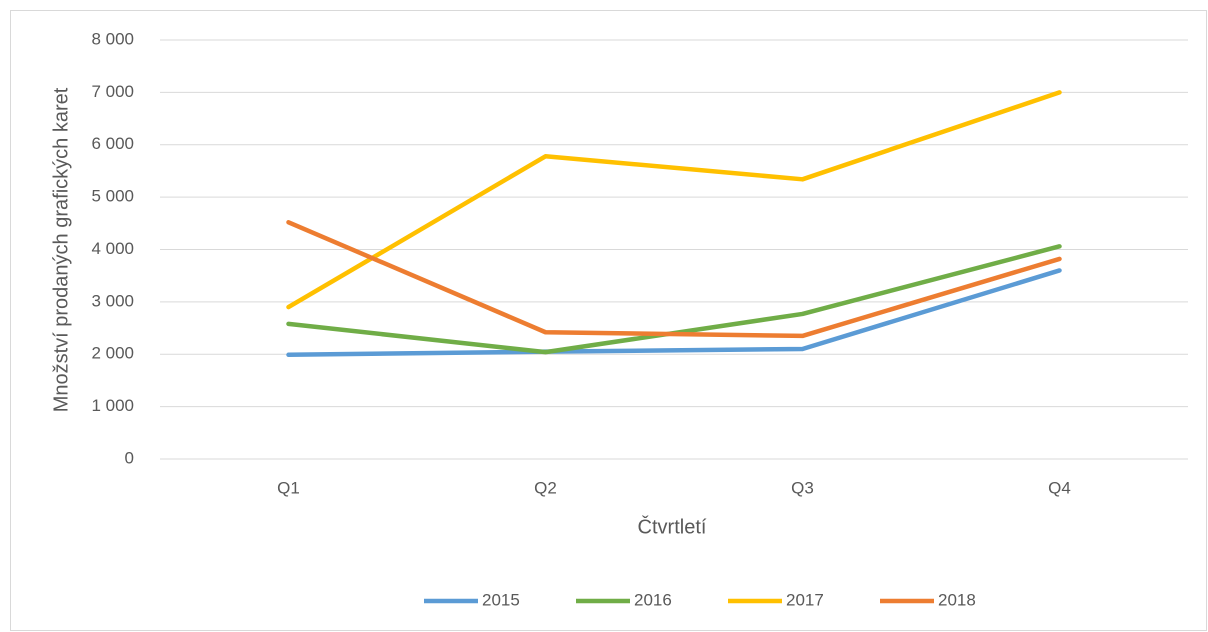  What do you see at coordinates (545, 487) in the screenshot?
I see `x-tick-label: Q2` at bounding box center [545, 487].